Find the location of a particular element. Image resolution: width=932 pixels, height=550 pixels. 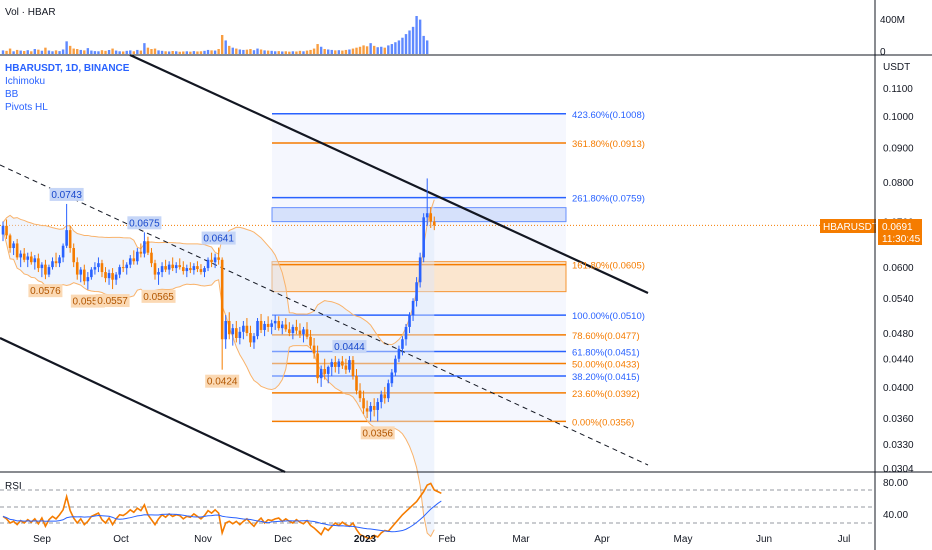

time-axis-label: Feb is located at coordinates (447, 539).